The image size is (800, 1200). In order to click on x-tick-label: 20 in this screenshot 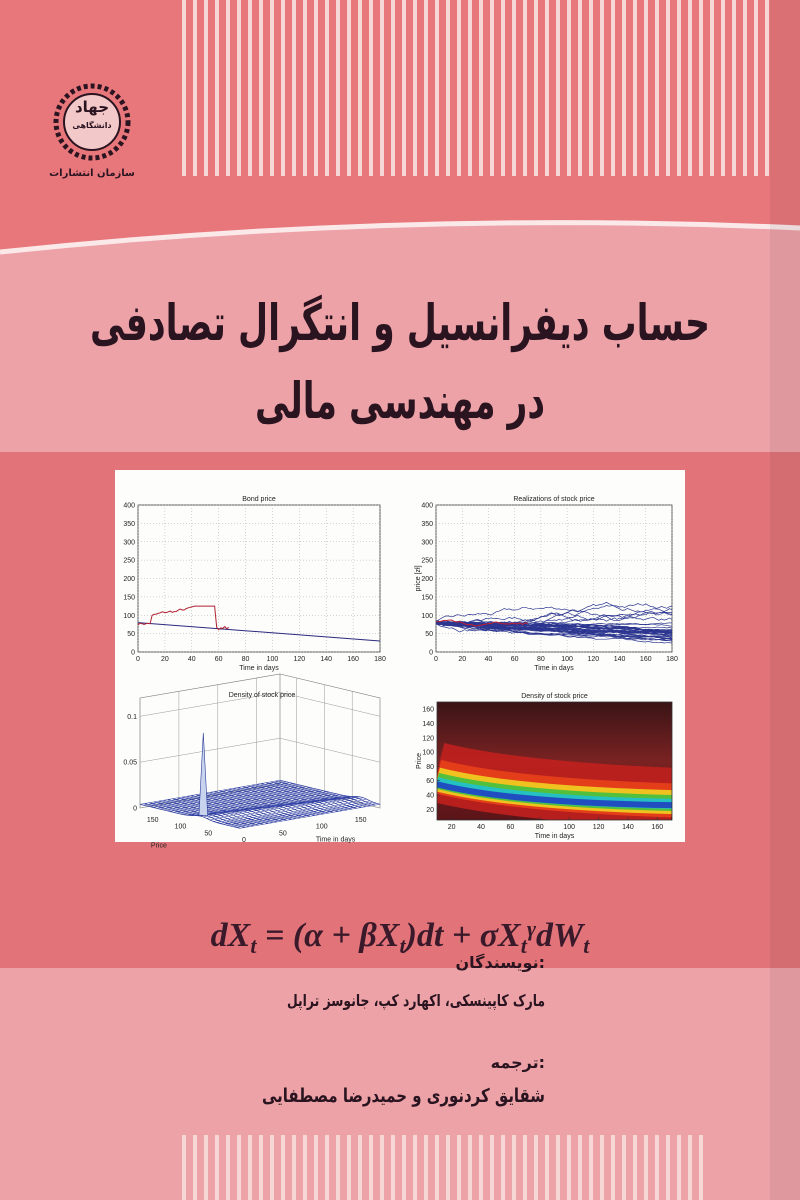, I will do `click(452, 827)`.